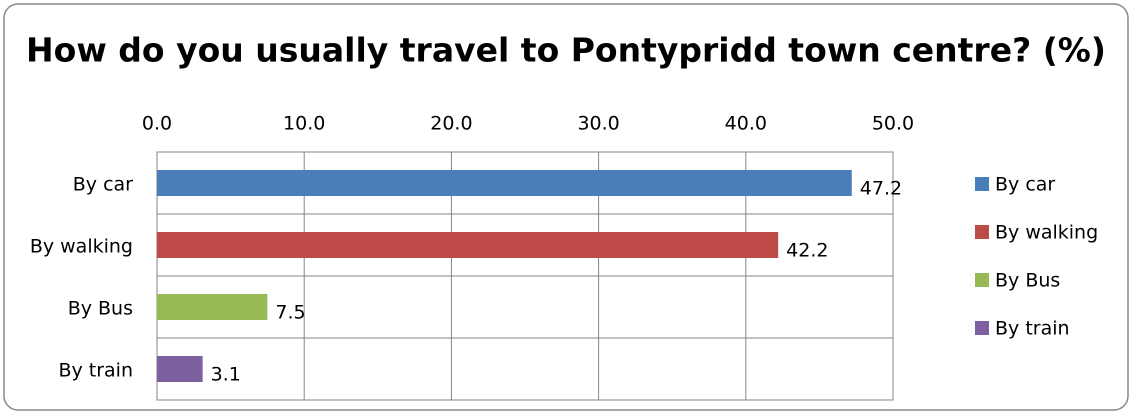  I want to click on data-label: 47.2, so click(881, 189).